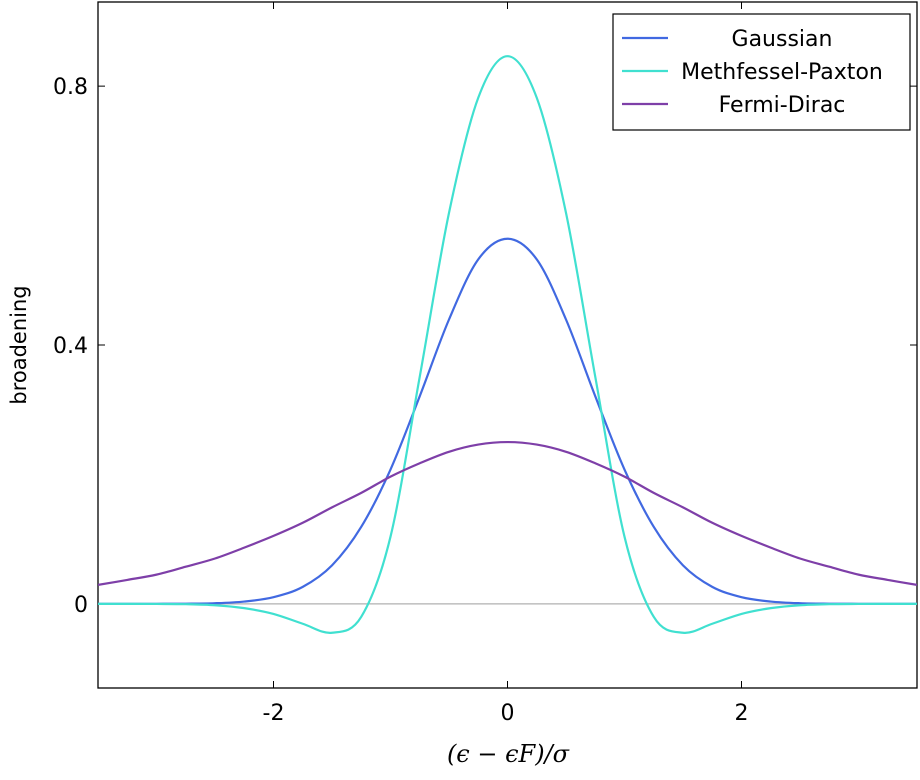 This screenshot has width=920, height=780. Describe the element at coordinates (19, 344) in the screenshot. I see `y-axis-label: broadening` at that location.